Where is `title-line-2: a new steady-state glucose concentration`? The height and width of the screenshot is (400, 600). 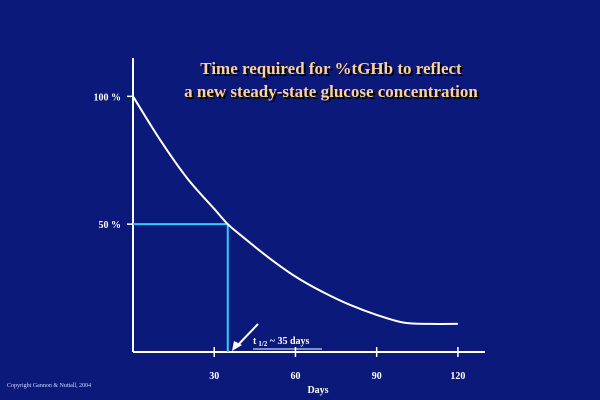
title-line-2: a new steady-state glucose concentration is located at coordinates (331, 91).